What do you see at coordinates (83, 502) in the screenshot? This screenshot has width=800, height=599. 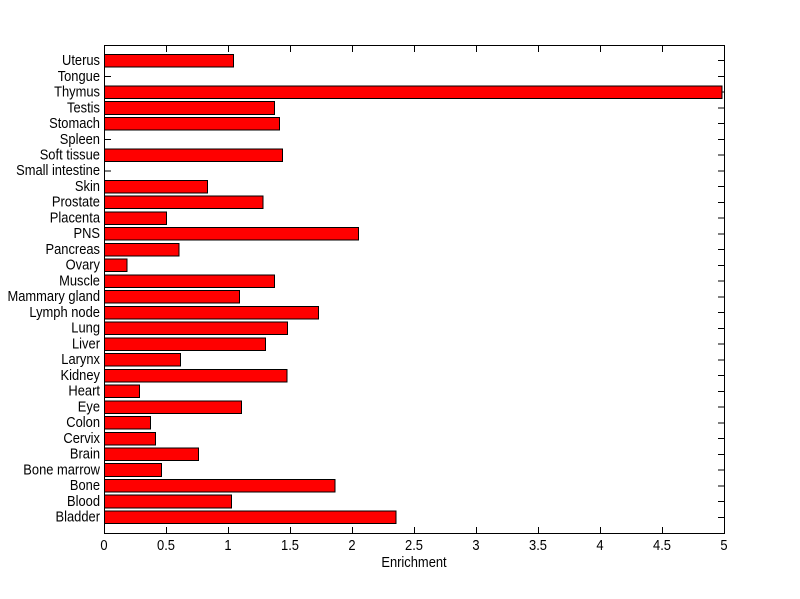 I see `svg-text: Blood` at bounding box center [83, 502].